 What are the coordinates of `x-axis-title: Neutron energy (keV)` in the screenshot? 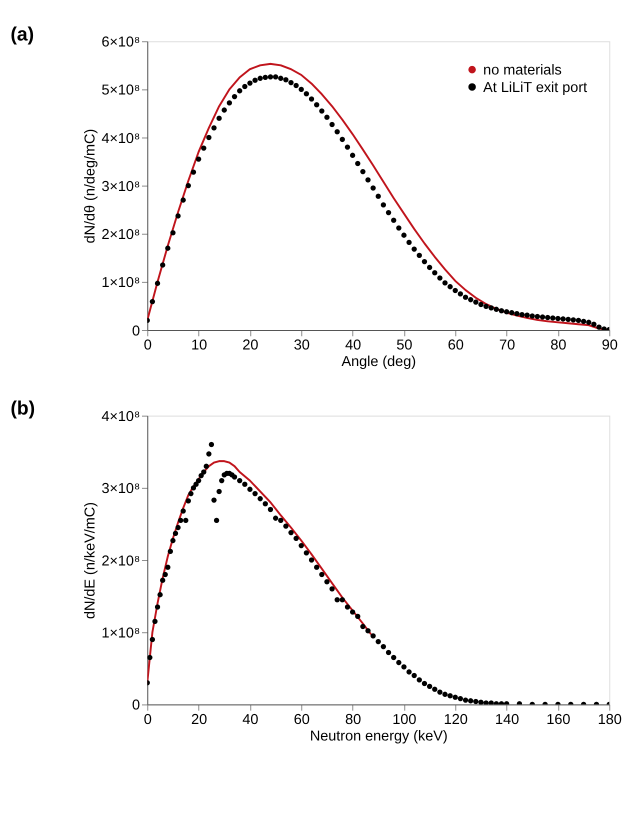 It's located at (379, 736).